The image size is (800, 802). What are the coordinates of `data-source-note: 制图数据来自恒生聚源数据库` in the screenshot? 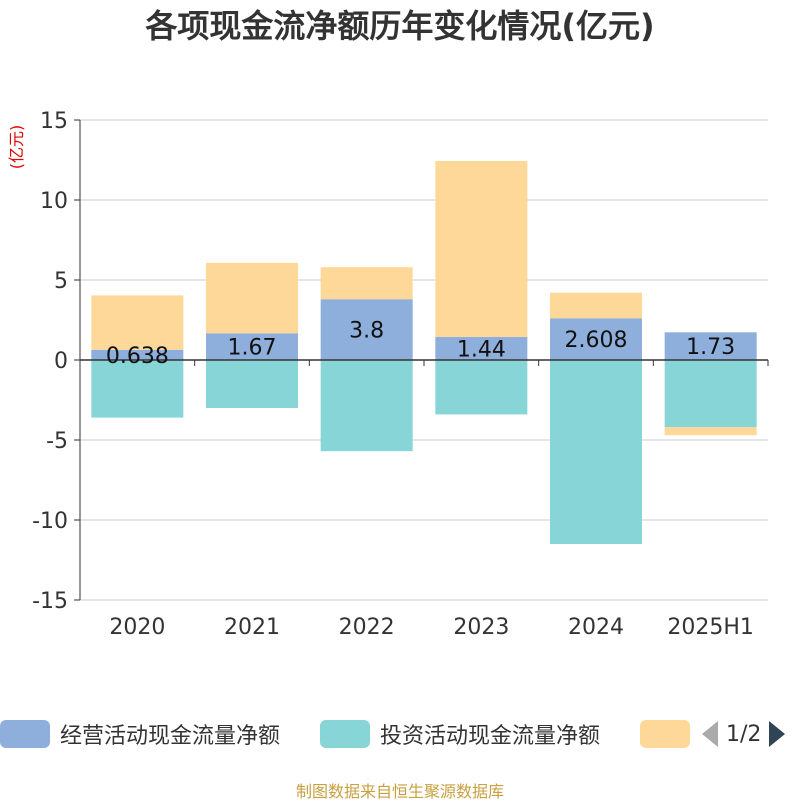 It's located at (399, 791).